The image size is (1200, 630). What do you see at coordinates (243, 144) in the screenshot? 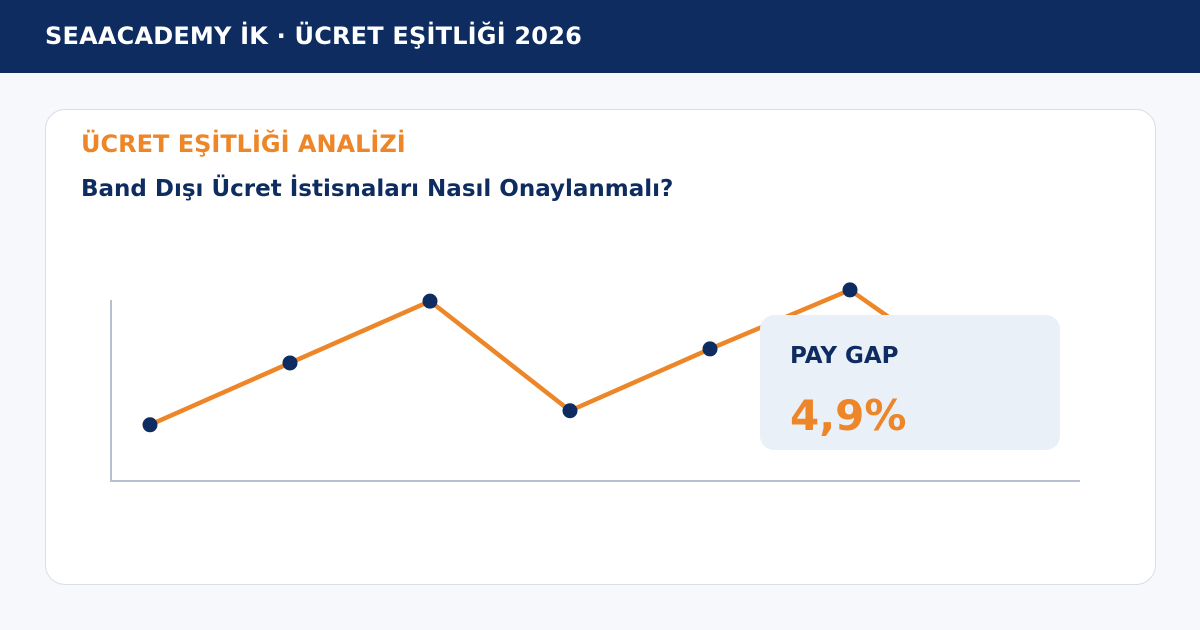
I see `card-eyebrow: ÜCRET EŞİTLİĞİ ANALİZİ` at bounding box center [243, 144].